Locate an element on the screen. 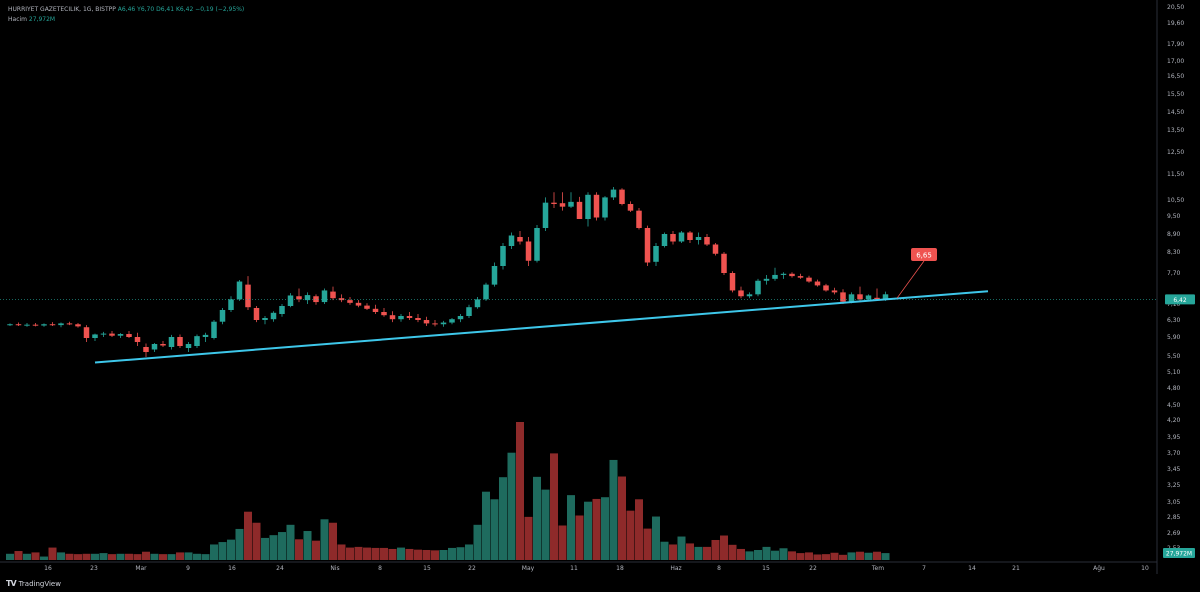 The image size is (1200, 592). time-tick-label: Nis is located at coordinates (334, 568).